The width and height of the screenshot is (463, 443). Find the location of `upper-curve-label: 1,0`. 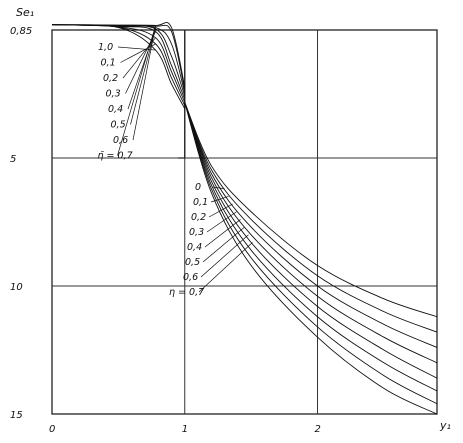

upper-curve-label: 1,0 is located at coordinates (105, 47).